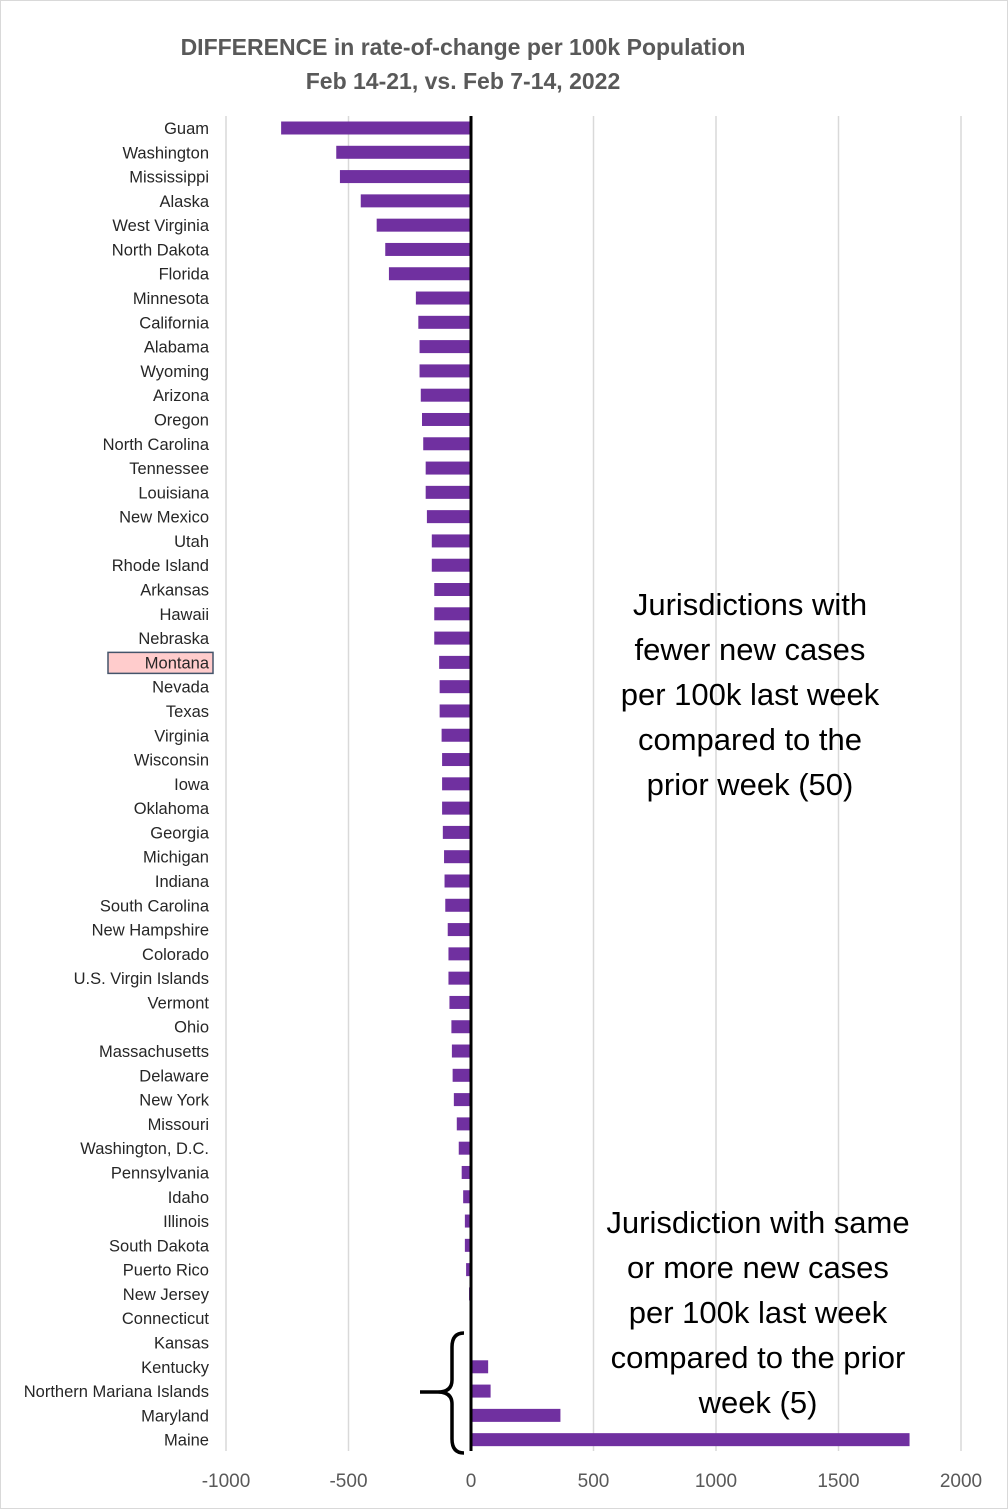 The image size is (1008, 1509). What do you see at coordinates (758, 1402) in the screenshot?
I see `annotation-line: week (5)` at bounding box center [758, 1402].